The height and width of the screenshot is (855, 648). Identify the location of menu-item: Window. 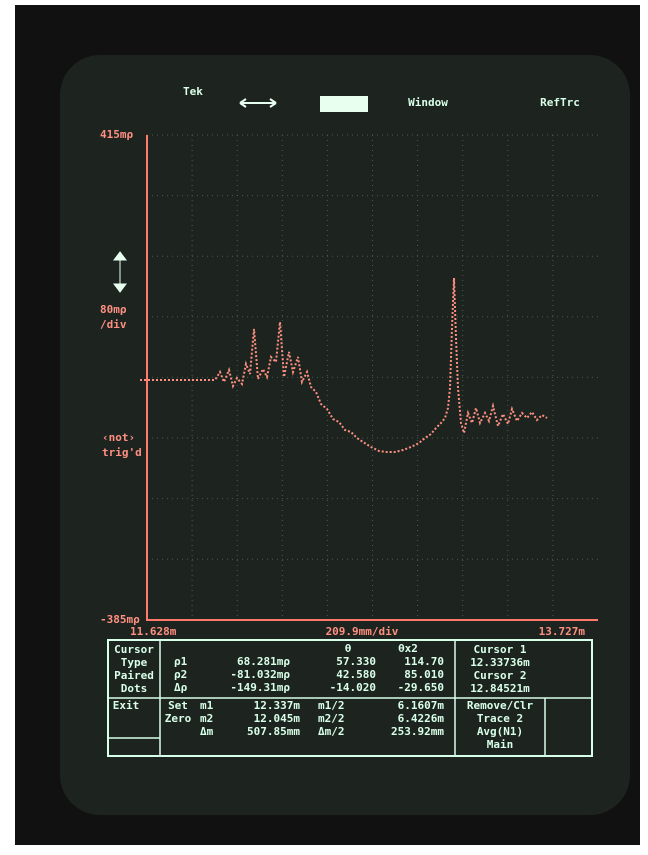
(428, 102).